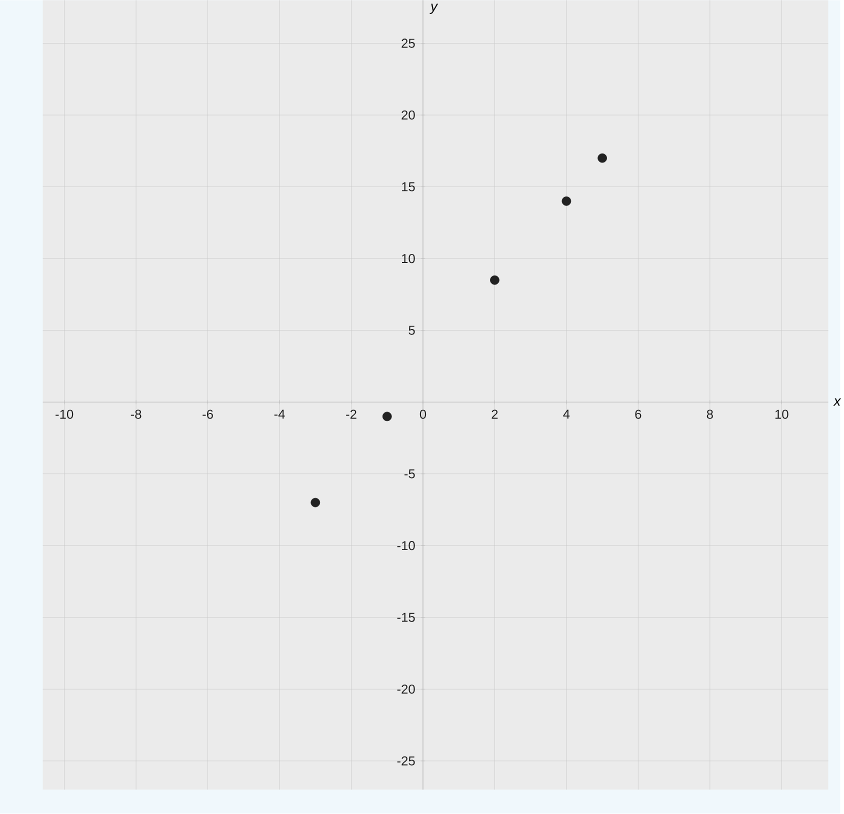  What do you see at coordinates (406, 761) in the screenshot?
I see `y-tick-label: -25` at bounding box center [406, 761].